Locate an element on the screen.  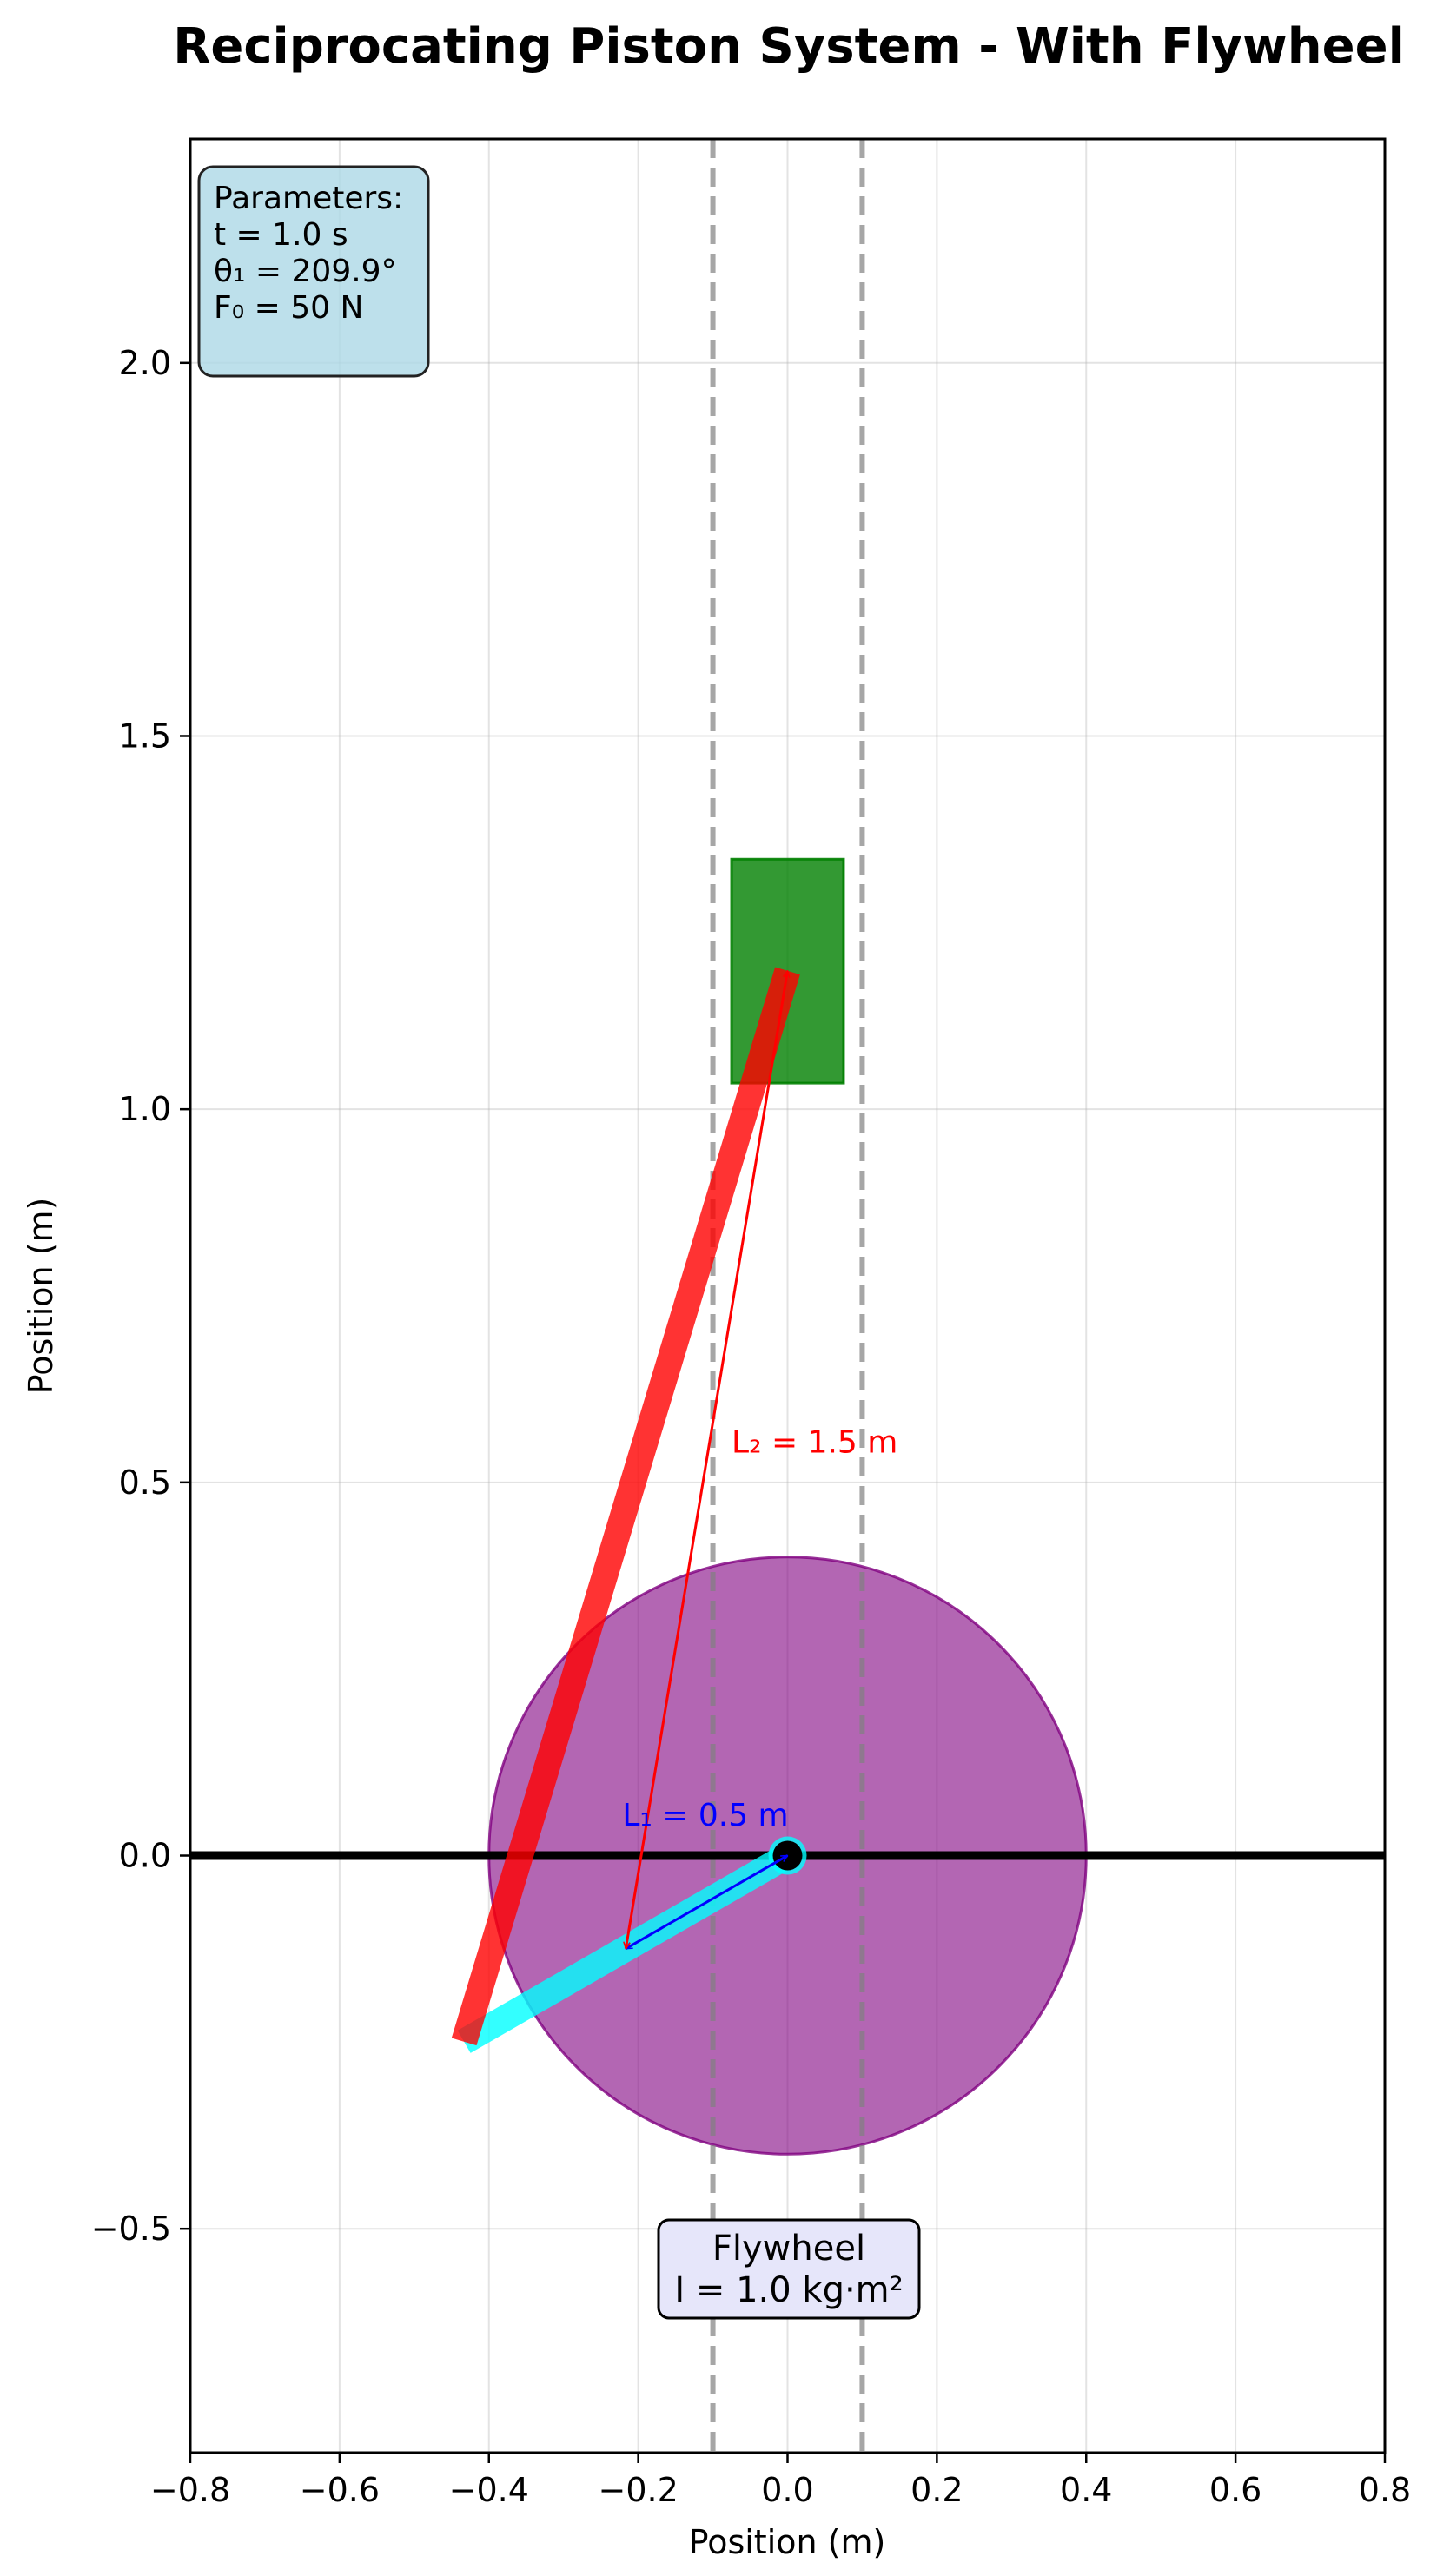
x-axis-label: Position (m) is located at coordinates (788, 2542).